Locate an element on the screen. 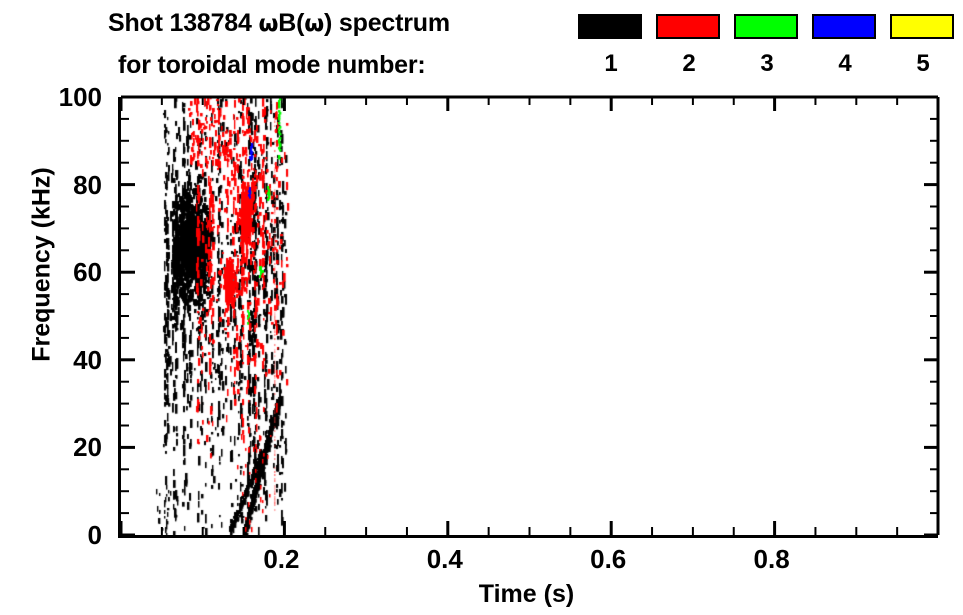  omega-symbol-2: ω is located at coordinates (314, 24).